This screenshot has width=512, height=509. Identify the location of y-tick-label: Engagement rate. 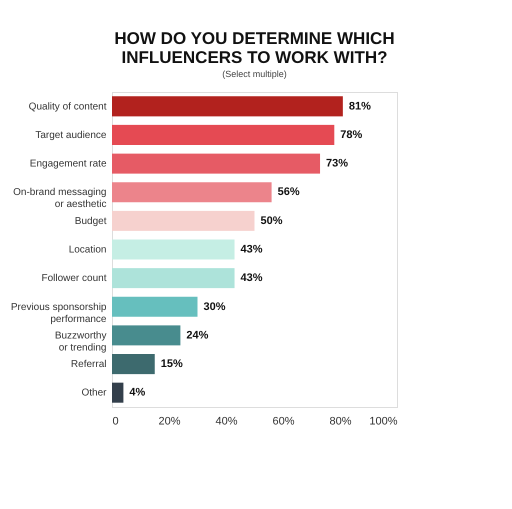
(68, 164).